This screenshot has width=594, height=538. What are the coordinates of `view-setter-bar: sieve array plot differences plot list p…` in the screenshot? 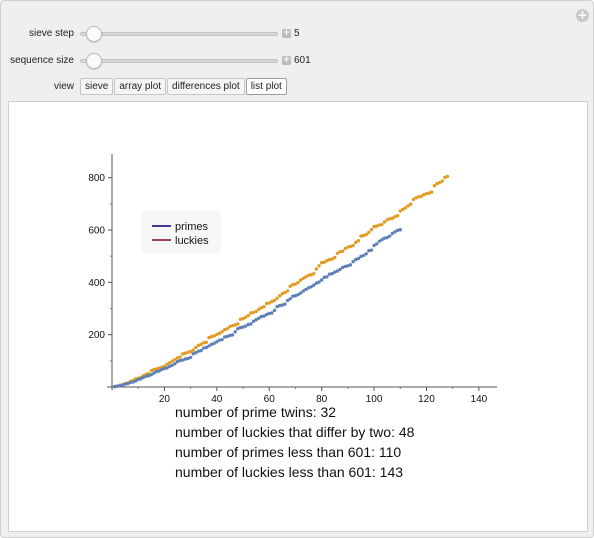 It's located at (184, 86).